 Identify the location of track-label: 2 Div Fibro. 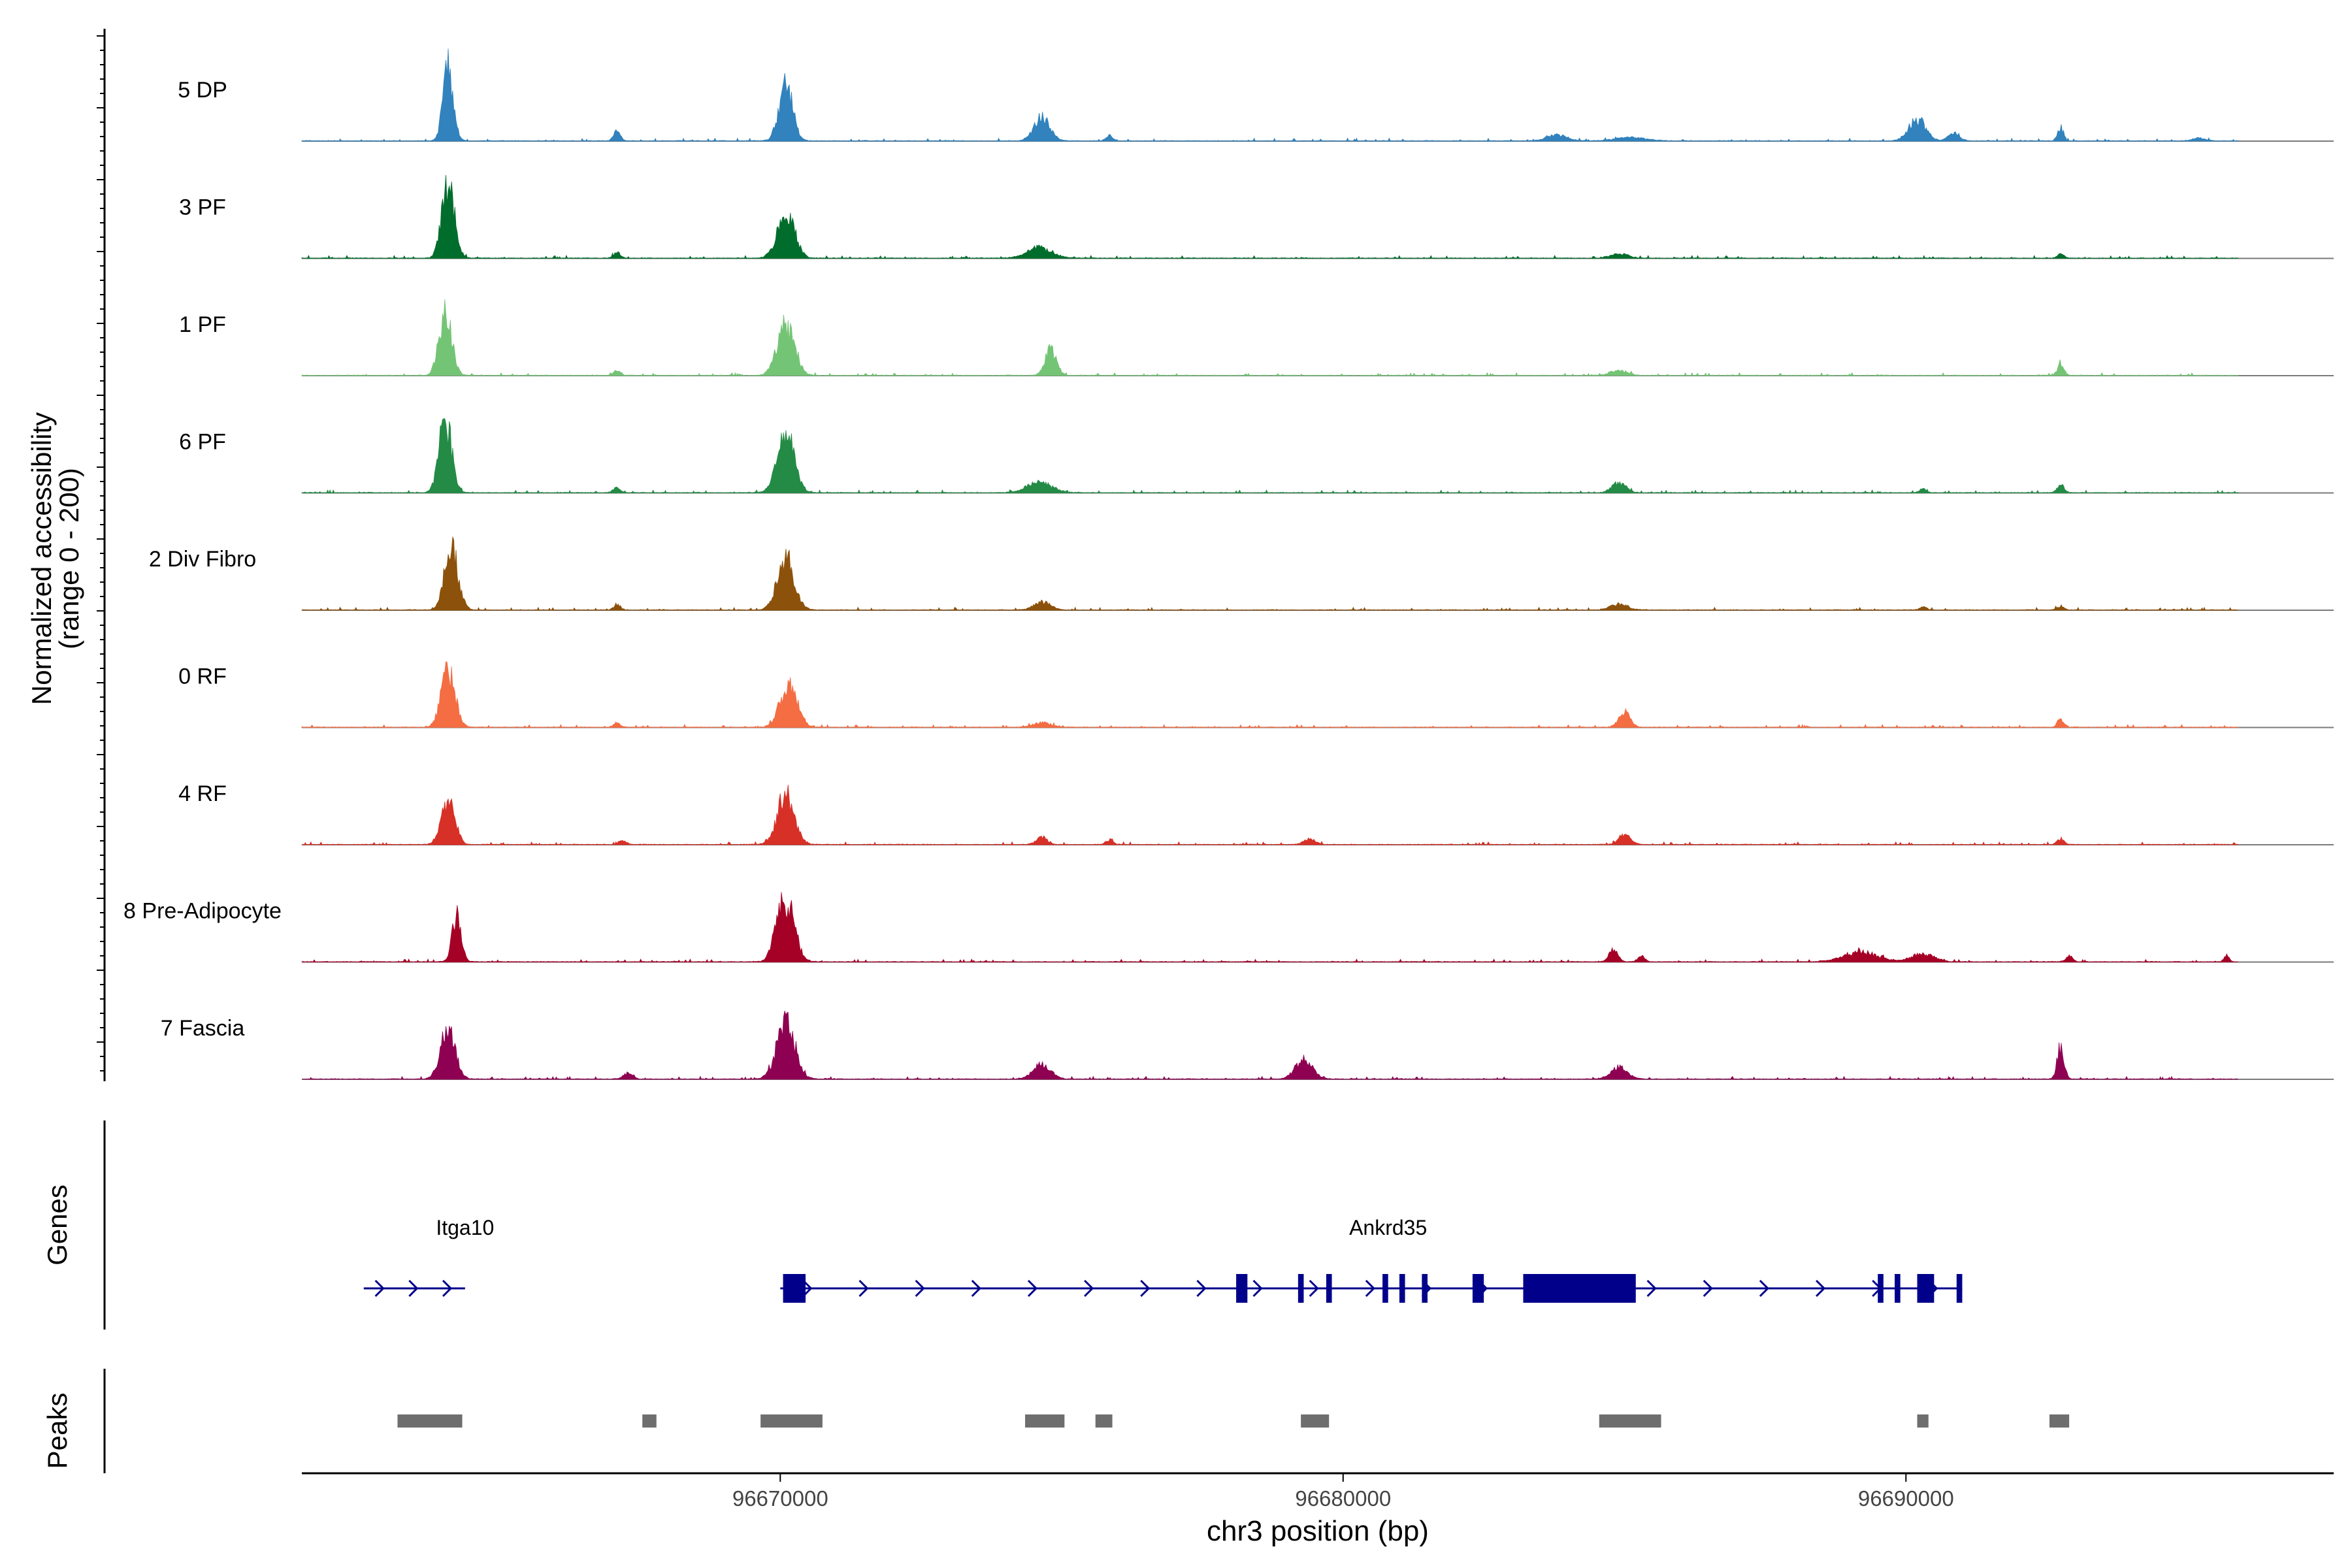
(202, 559).